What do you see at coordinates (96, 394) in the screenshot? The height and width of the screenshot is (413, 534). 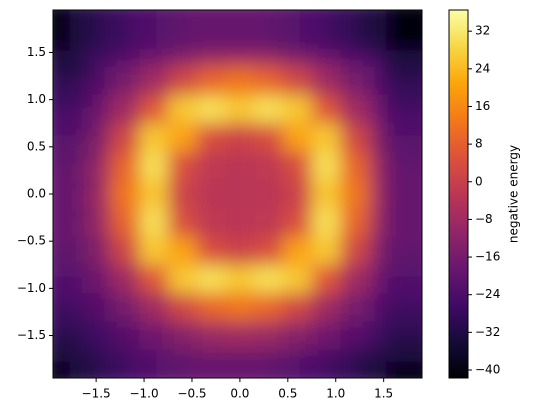 I see `x-tick-label: −1.5` at bounding box center [96, 394].